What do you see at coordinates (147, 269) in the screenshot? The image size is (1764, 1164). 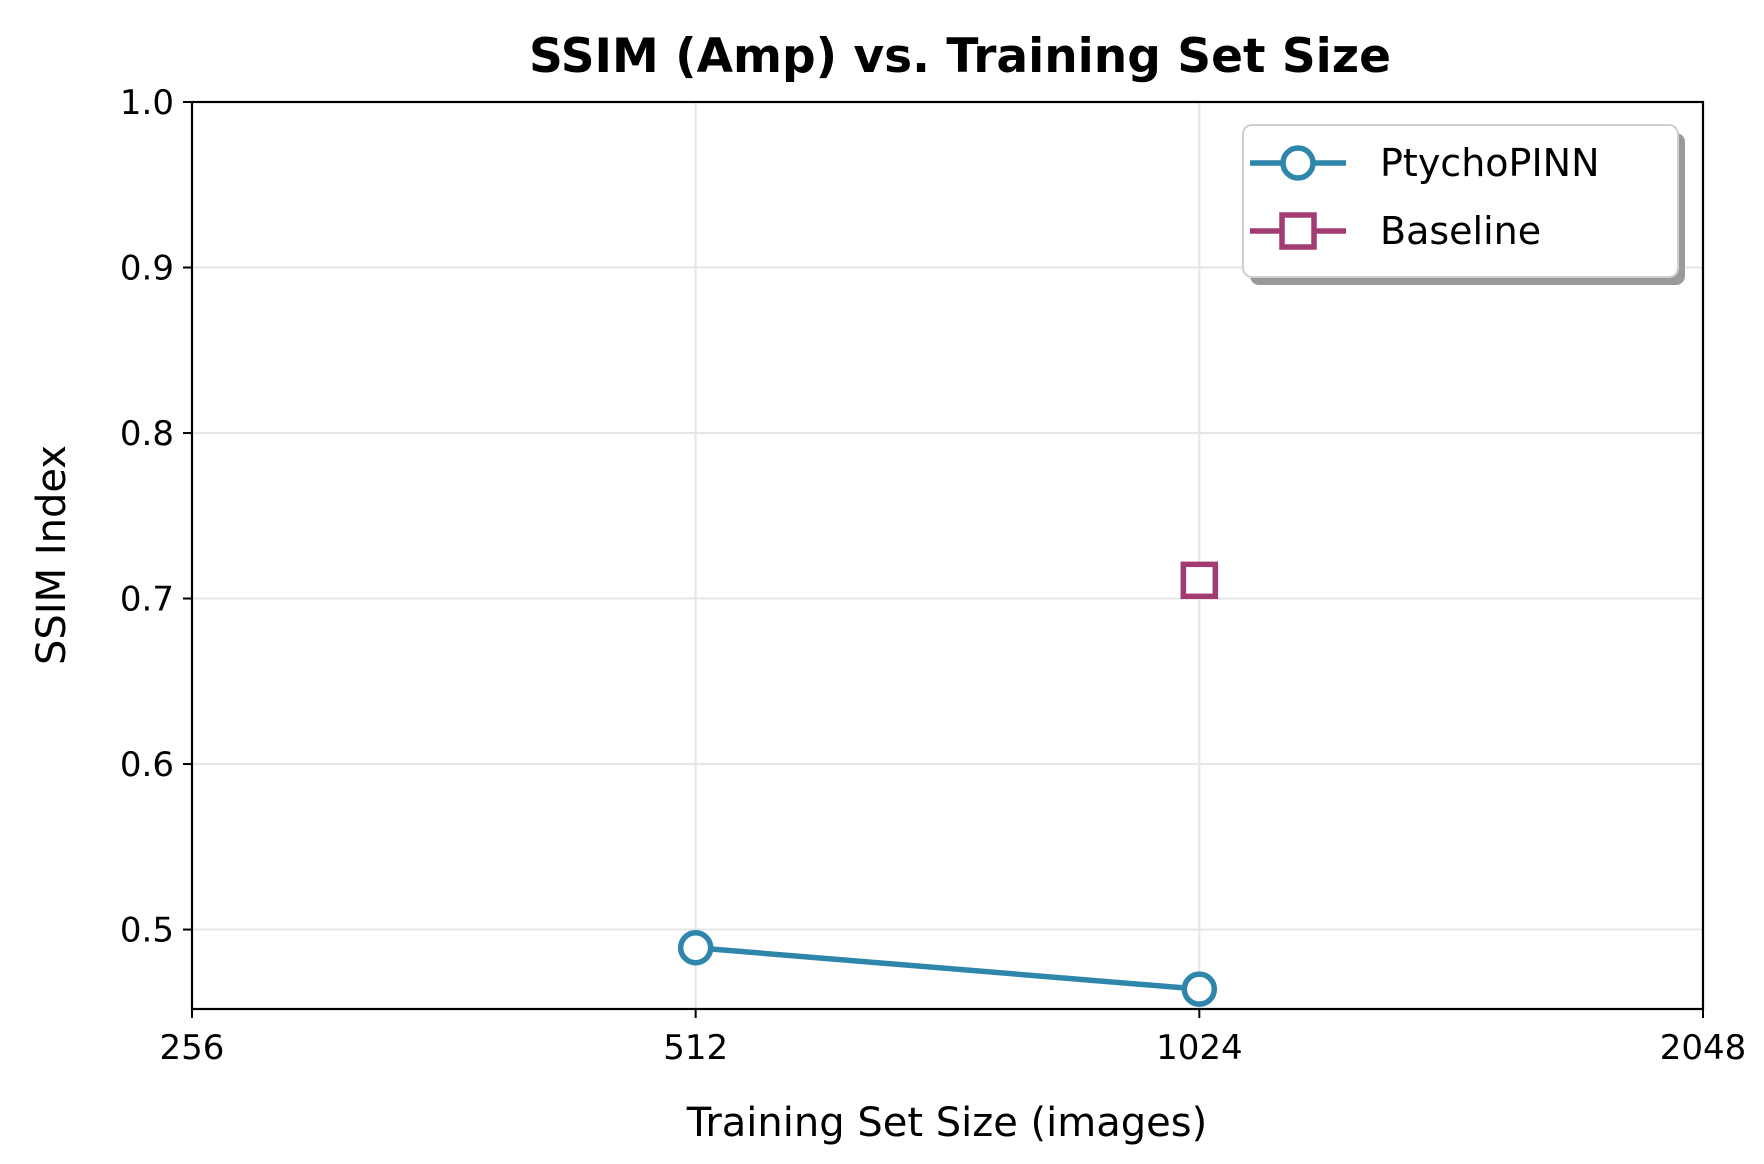 I see `y-tick-label: 0.9` at bounding box center [147, 269].